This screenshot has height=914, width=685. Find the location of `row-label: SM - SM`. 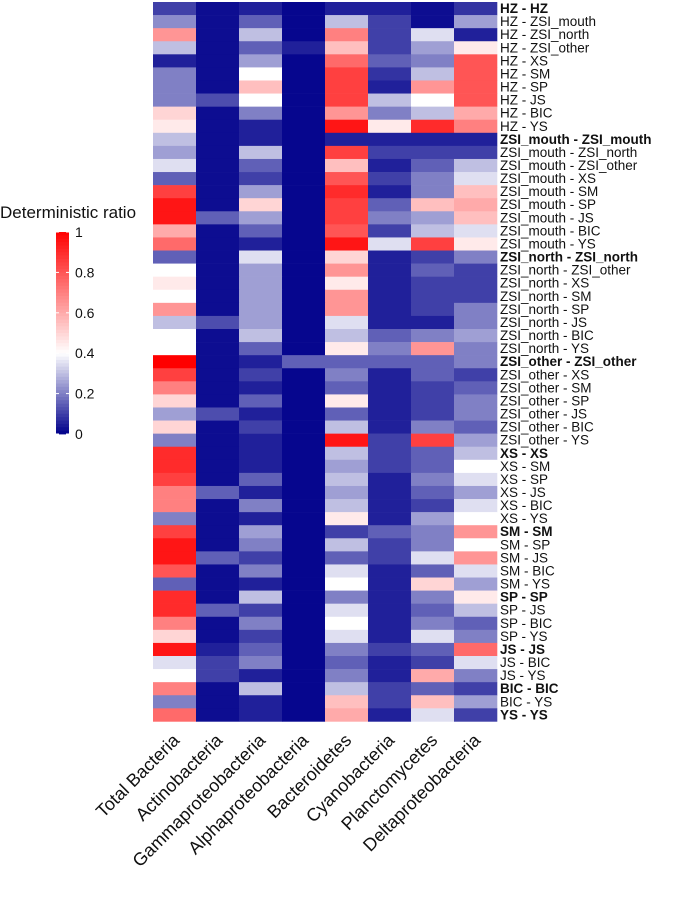

row-label: SM - SM is located at coordinates (526, 531).